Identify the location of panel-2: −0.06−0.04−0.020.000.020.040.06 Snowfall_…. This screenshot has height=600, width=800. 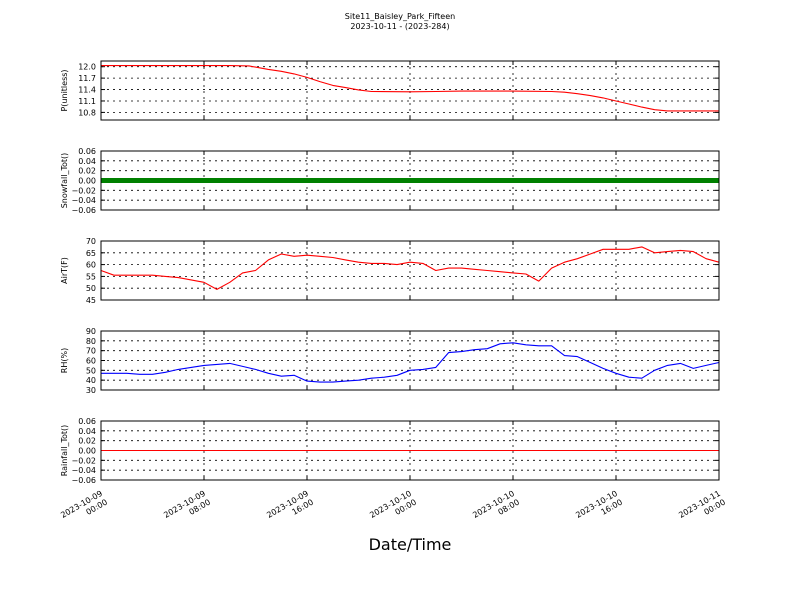
(390, 181).